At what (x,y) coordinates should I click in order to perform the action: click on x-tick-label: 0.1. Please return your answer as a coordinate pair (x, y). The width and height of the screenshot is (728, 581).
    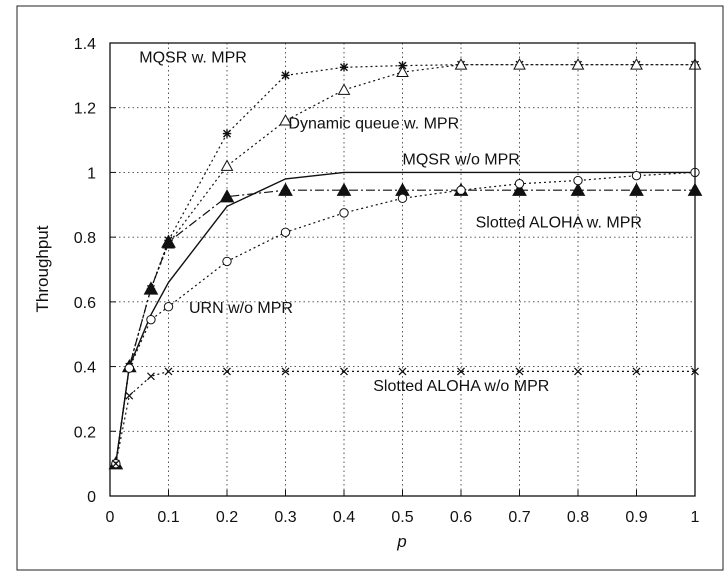
    Looking at the image, I should click on (168, 517).